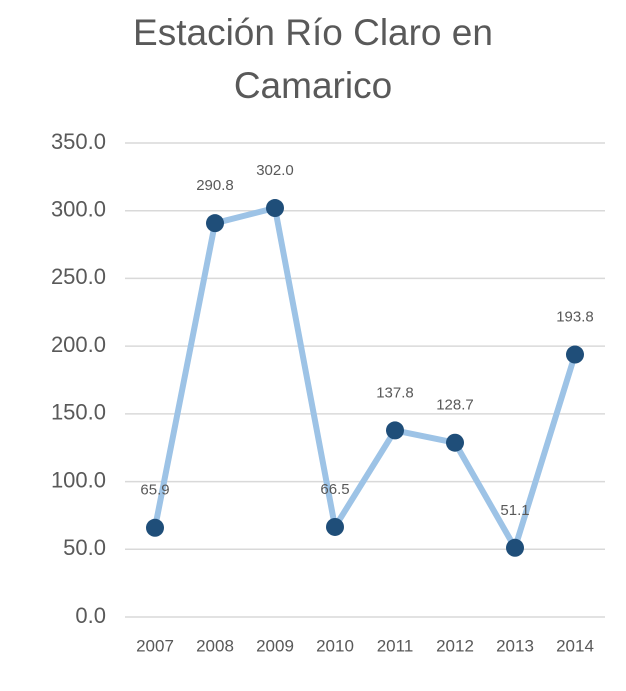 This screenshot has width=626, height=691. I want to click on x-tick-label: 2008, so click(215, 645).